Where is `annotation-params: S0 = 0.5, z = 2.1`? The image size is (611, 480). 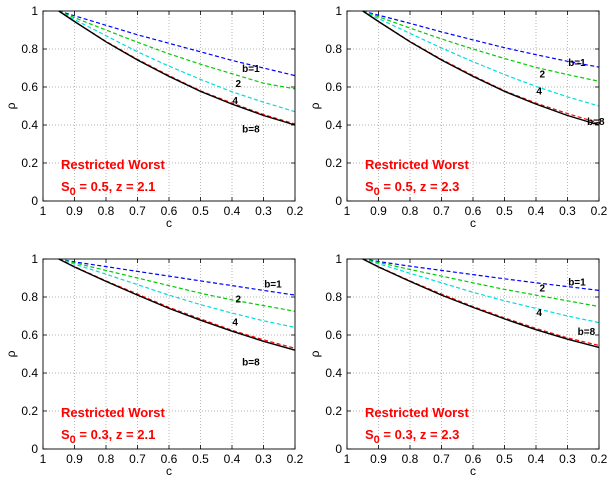
annotation-params: S0 = 0.5, z = 2.1 is located at coordinates (108, 188).